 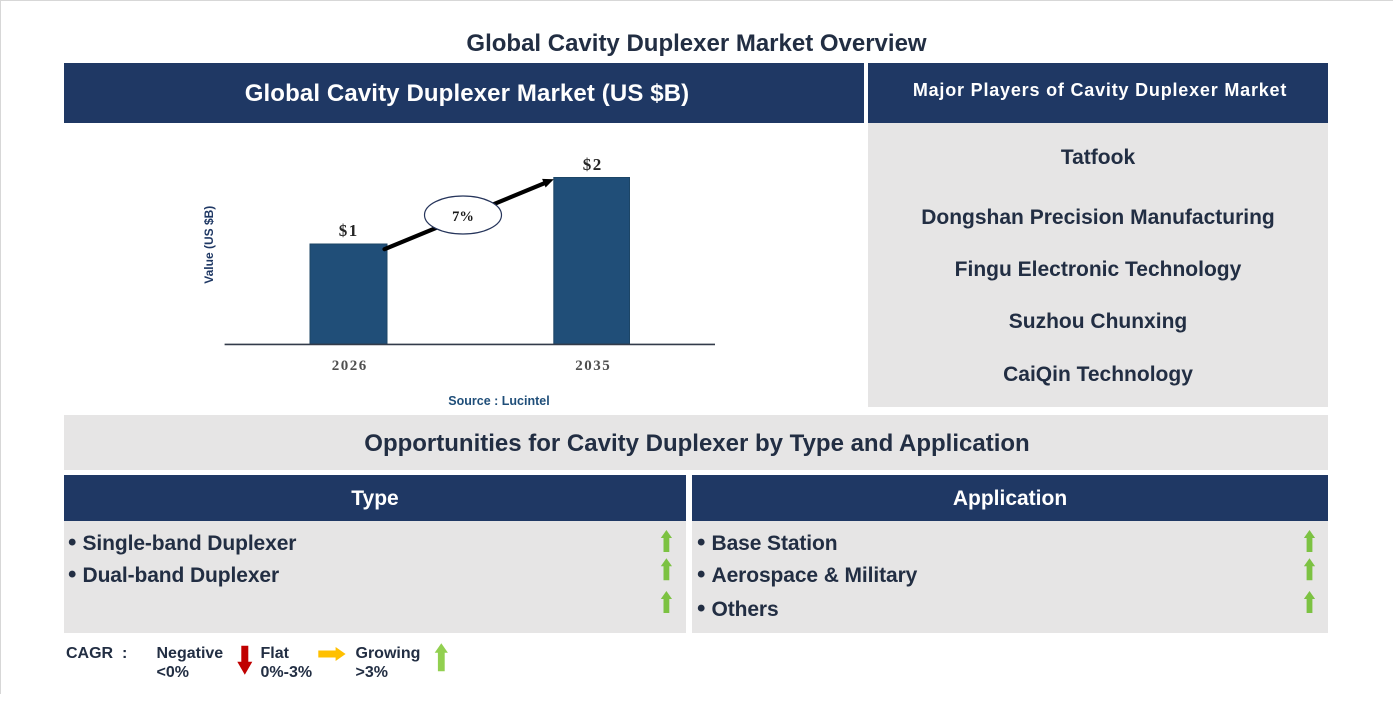 I want to click on svg-text: 2035, so click(x=593, y=366).